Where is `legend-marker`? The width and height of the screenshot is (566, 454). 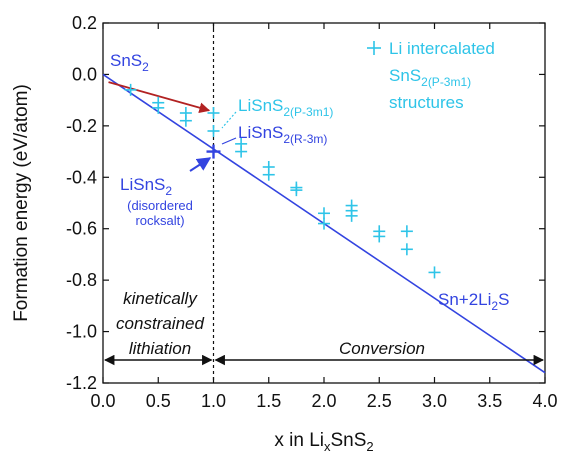
legend-marker is located at coordinates (374, 48).